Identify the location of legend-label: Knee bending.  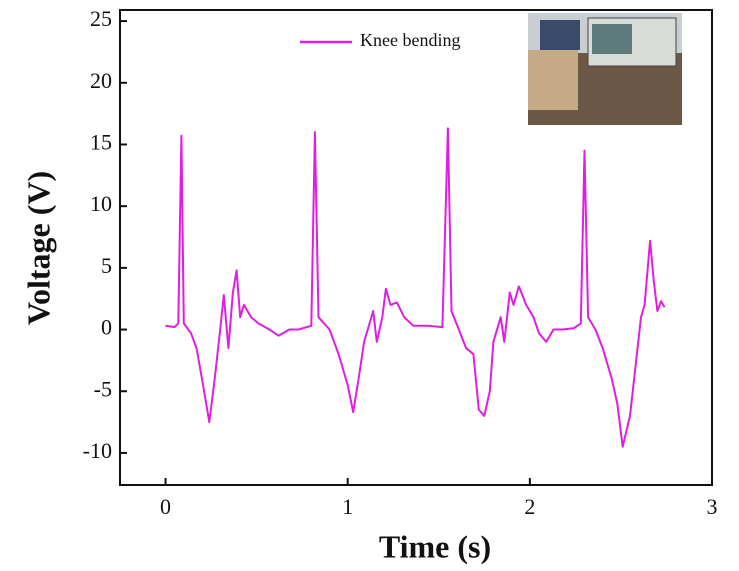
(410, 40).